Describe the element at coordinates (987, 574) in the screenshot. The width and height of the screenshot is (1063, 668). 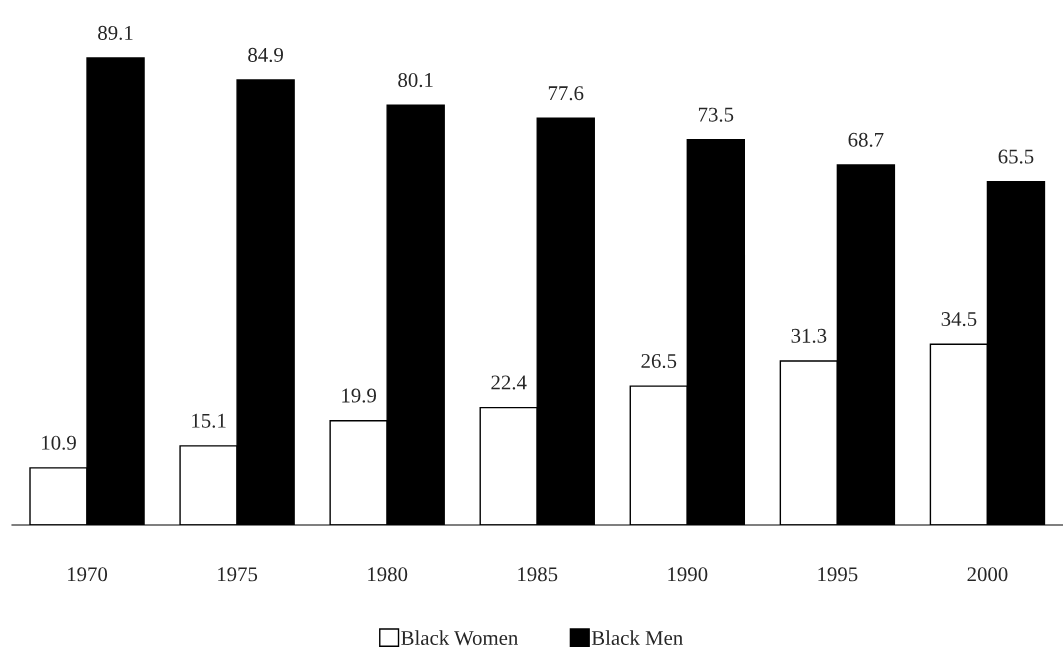
I see `x-tick-label: 2000` at that location.